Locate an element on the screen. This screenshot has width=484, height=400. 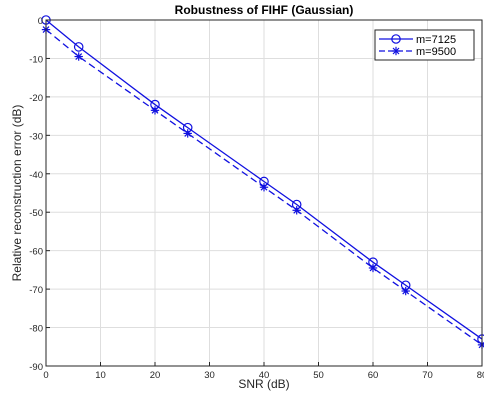
x-tick-label: 0 is located at coordinates (45, 375).